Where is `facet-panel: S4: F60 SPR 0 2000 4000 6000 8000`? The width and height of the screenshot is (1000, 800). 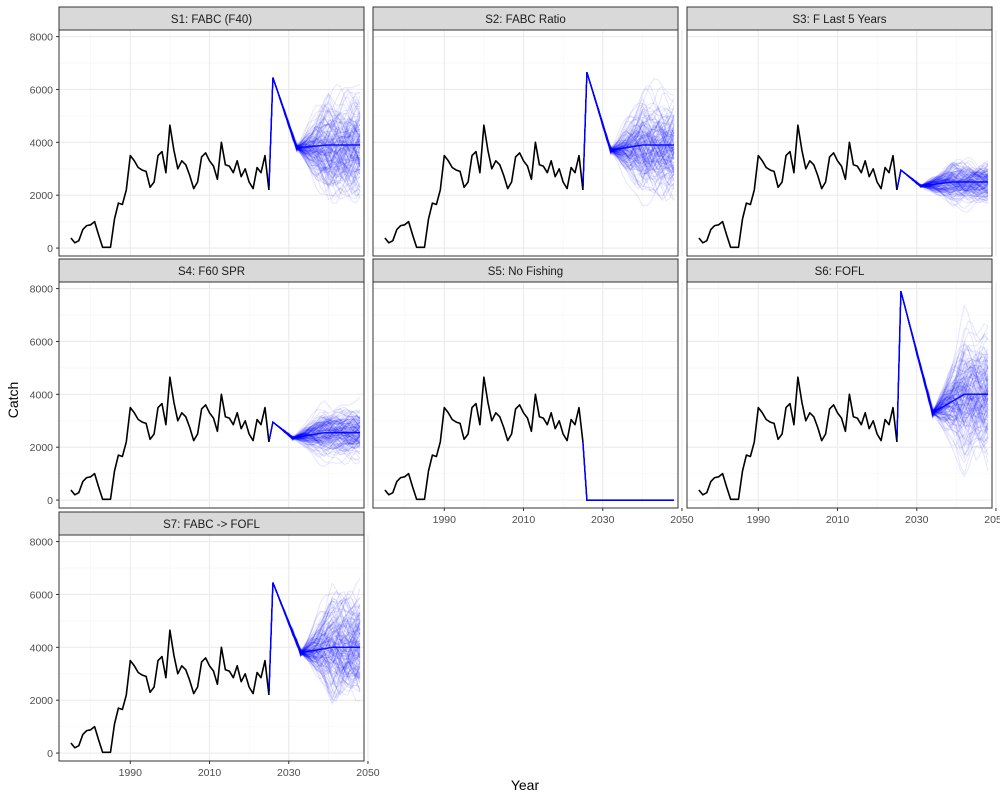 facet-panel: S4: F60 SPR 0 2000 4000 6000 8000 is located at coordinates (199, 383).